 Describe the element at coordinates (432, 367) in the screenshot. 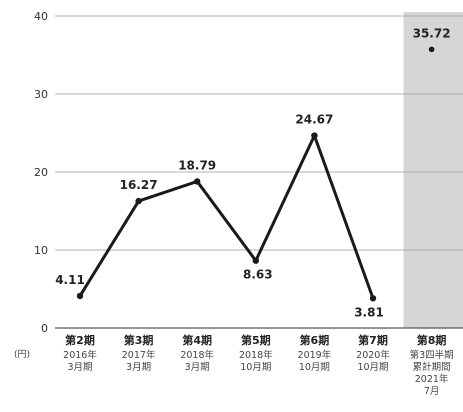

I see `x-tick-sublabel: 累計期間` at that location.